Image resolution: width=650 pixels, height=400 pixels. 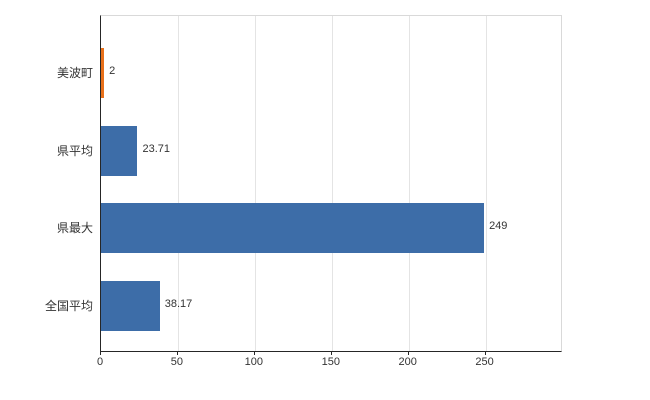 What do you see at coordinates (74, 228) in the screenshot?
I see `category-label: 県最大` at bounding box center [74, 228].